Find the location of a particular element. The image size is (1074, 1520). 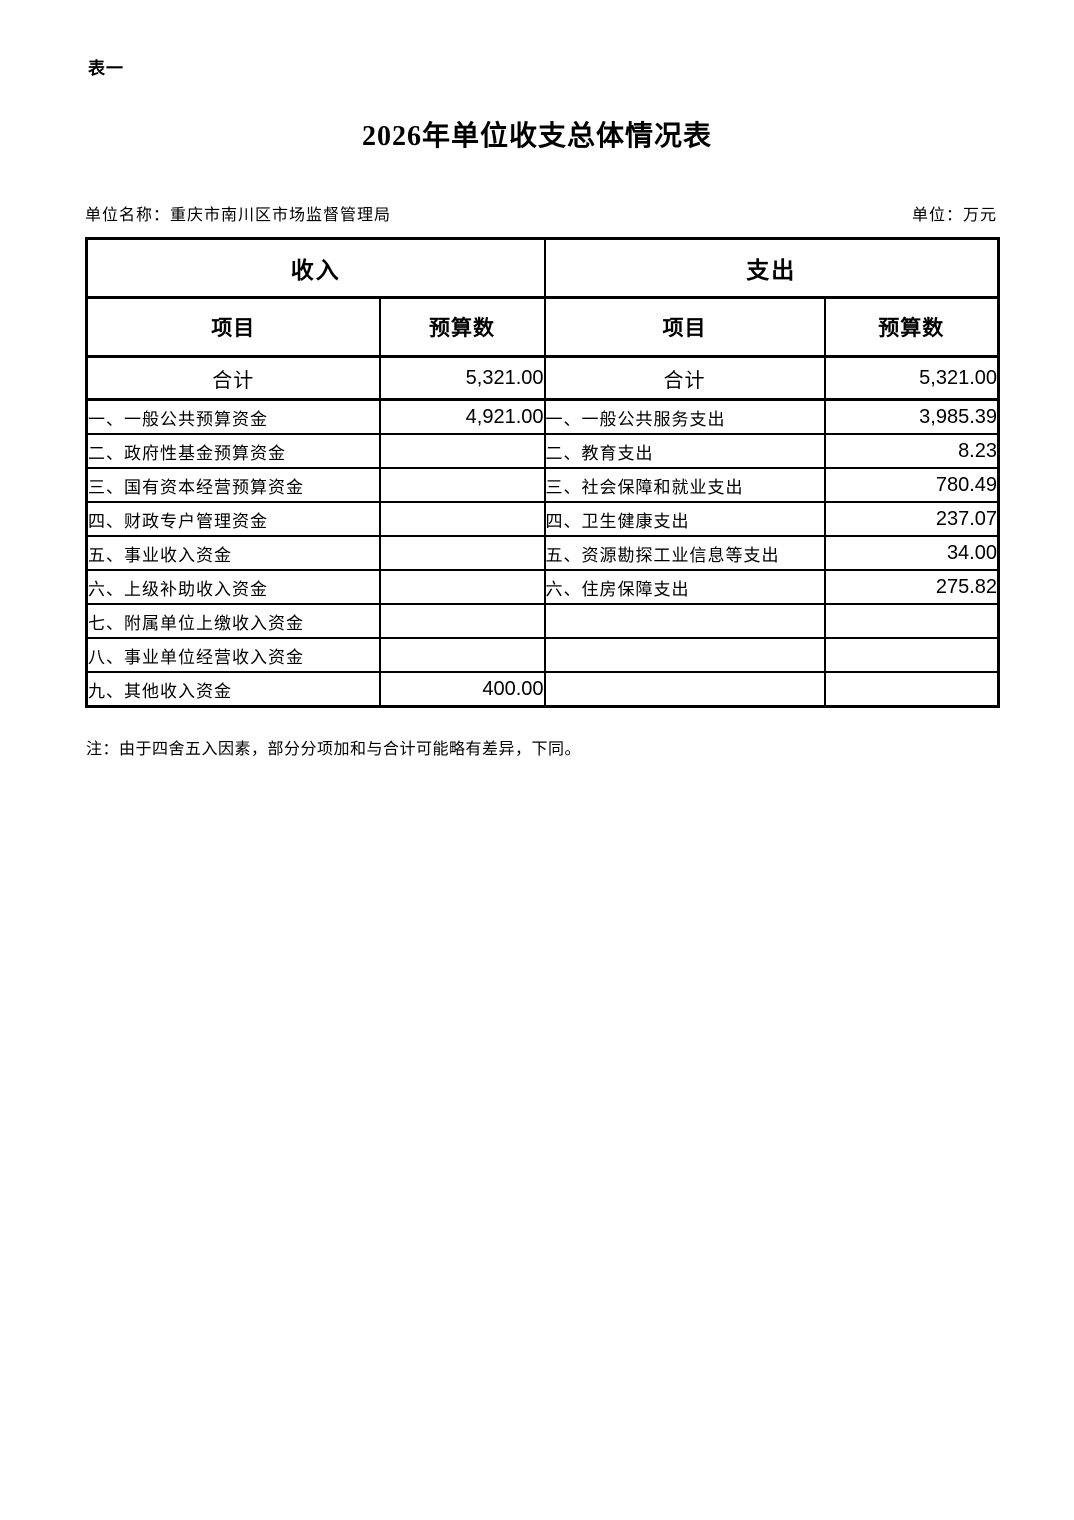

expense-value-cell: 34.00 is located at coordinates (911, 553).